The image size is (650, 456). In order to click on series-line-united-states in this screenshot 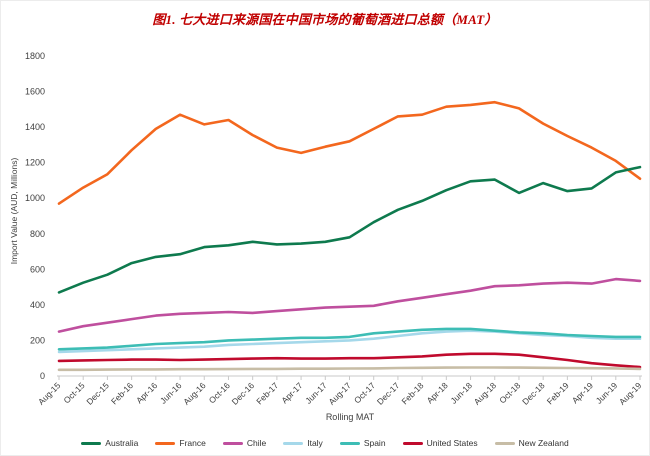, I will do `click(349, 360)`.